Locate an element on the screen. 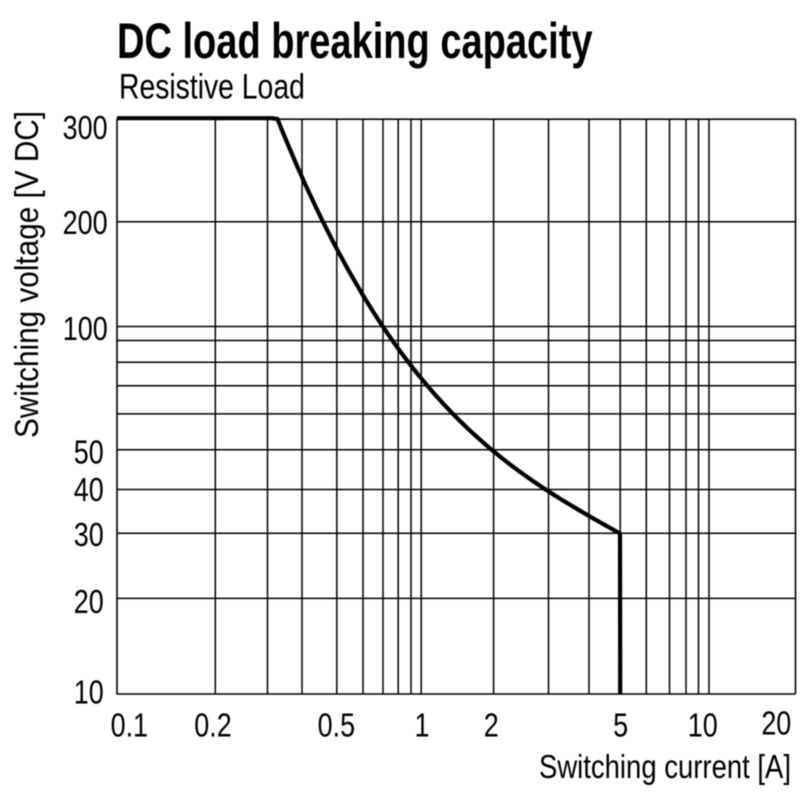 This screenshot has height=800, width=800. svg-text: Switching current [A] is located at coordinates (665, 768).